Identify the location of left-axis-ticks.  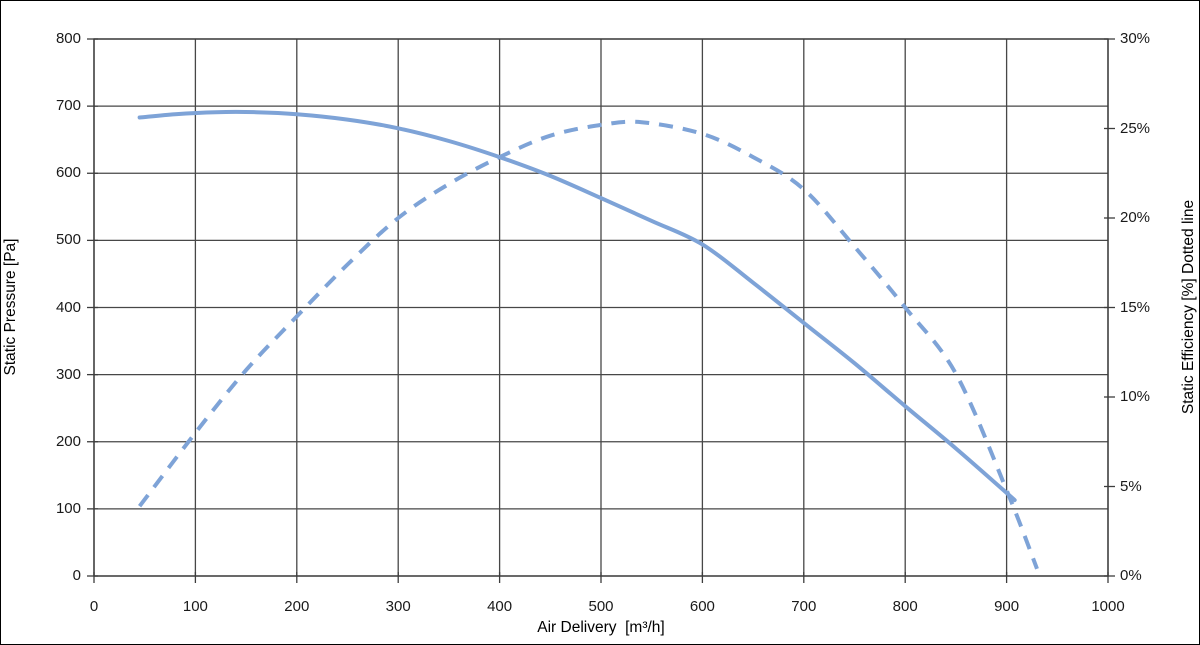
(92, 307).